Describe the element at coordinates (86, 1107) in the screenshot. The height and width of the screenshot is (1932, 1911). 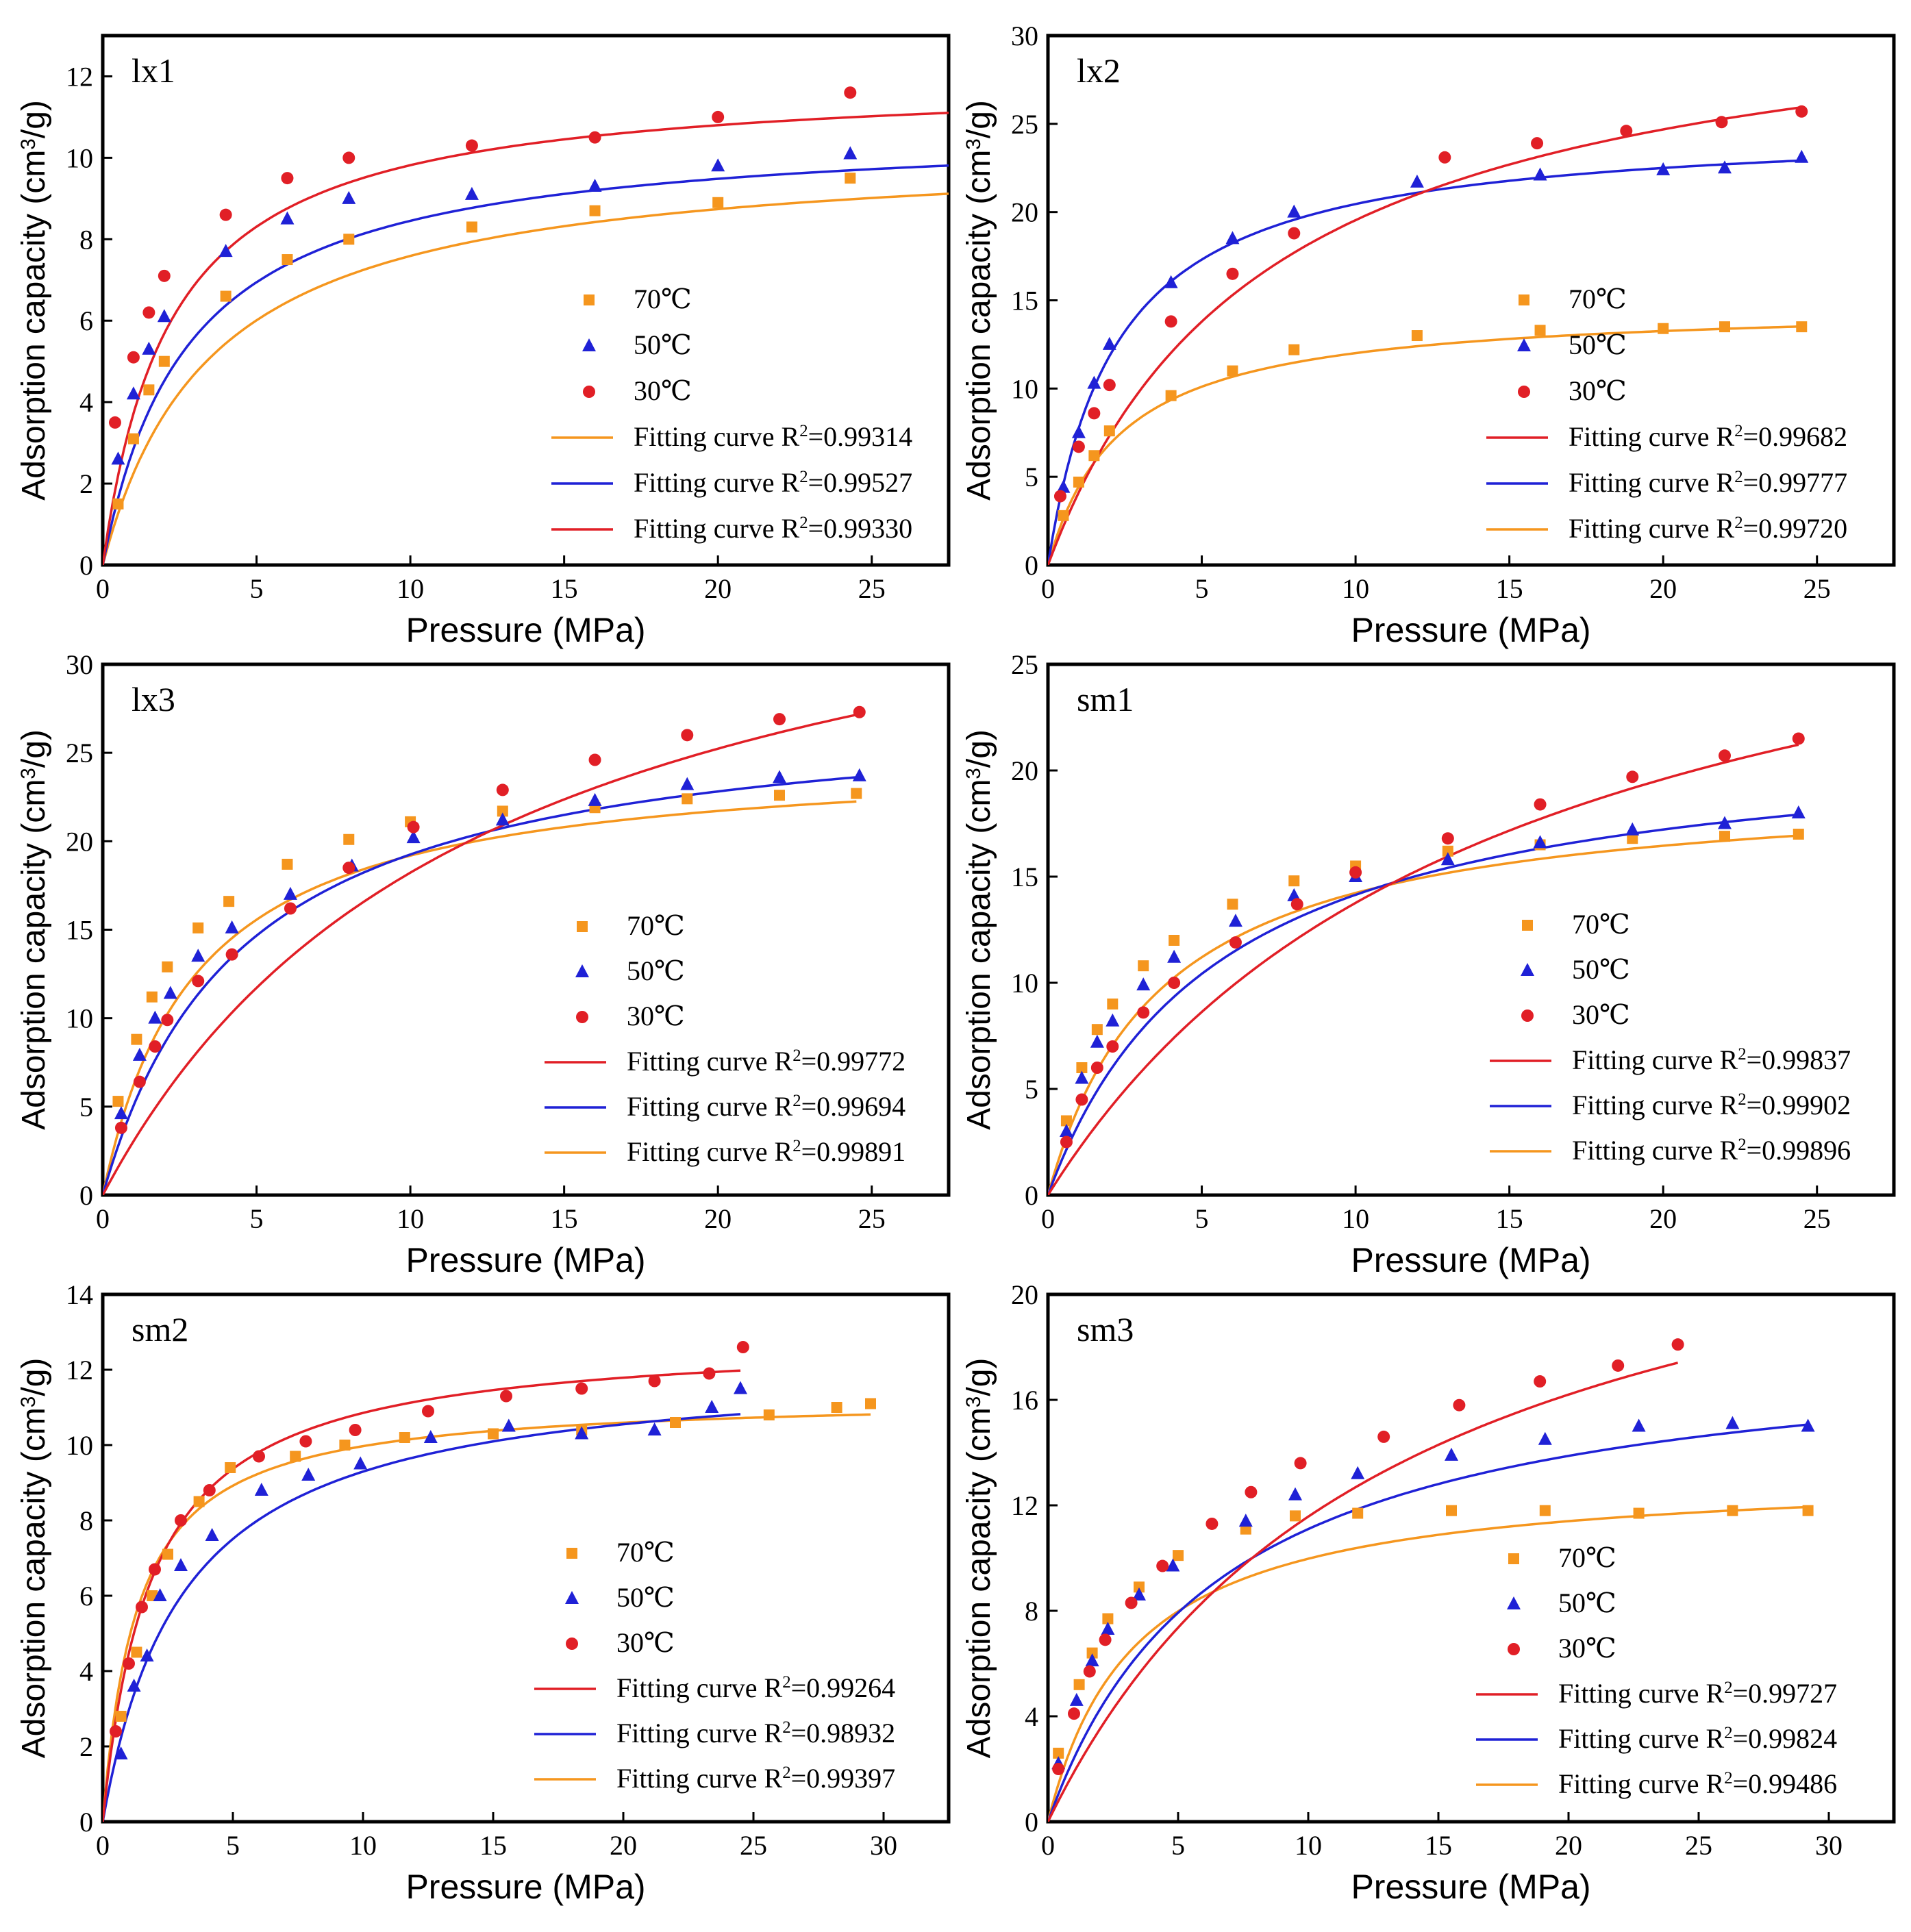
I see `y-tick-label: 5` at that location.